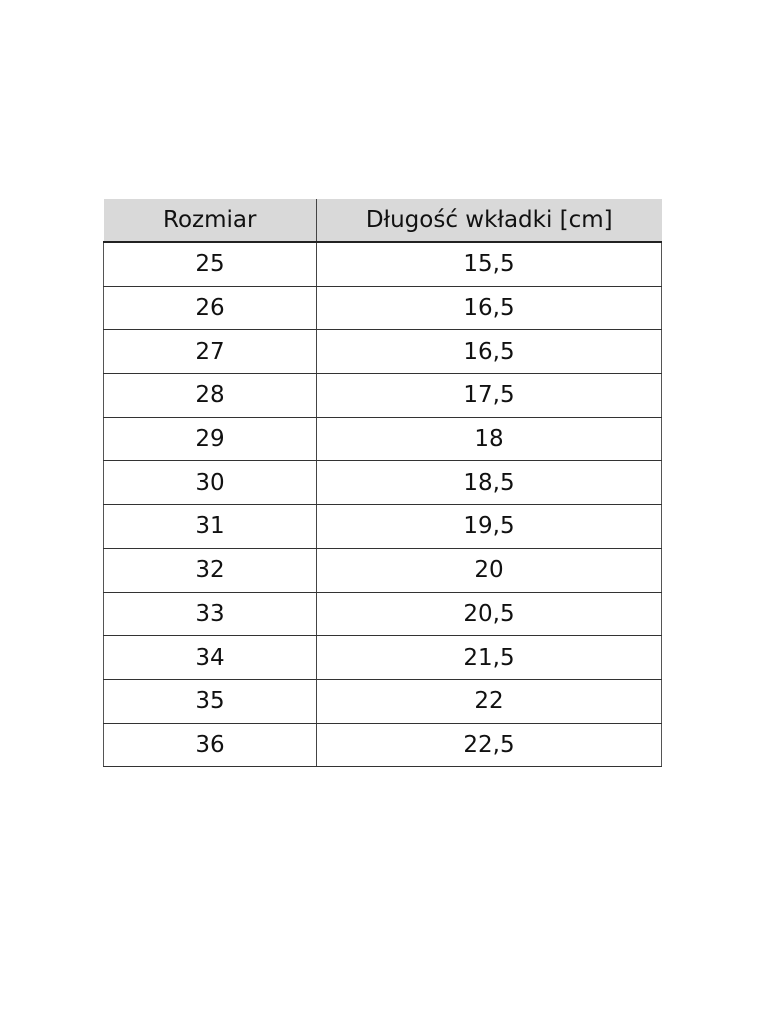  Describe the element at coordinates (489, 221) in the screenshot. I see `header-insole-length: Długość wkładki [cm]` at that location.